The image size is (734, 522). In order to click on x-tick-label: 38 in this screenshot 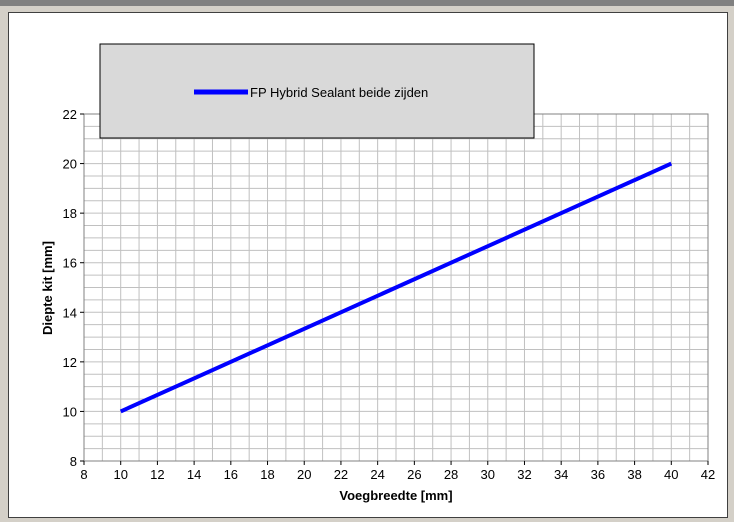, I will do `click(634, 474)`.